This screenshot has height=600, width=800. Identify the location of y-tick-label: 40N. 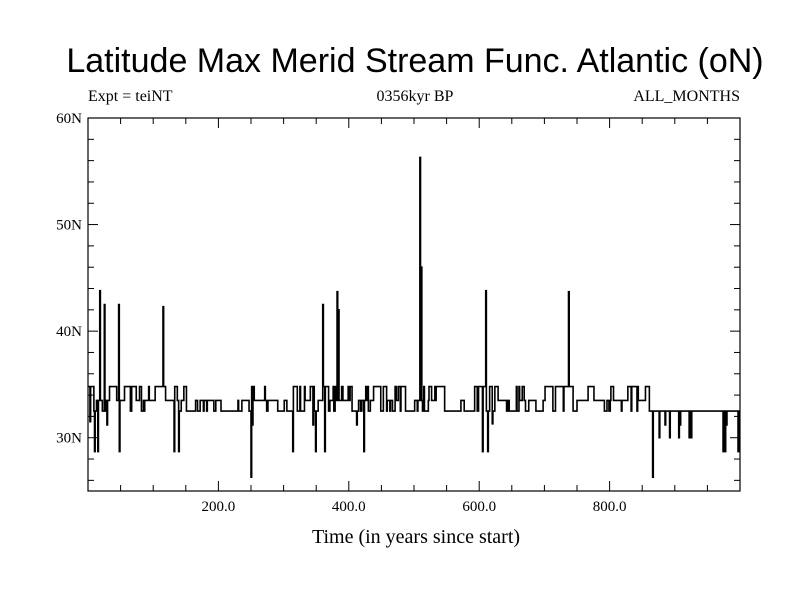
(69, 332).